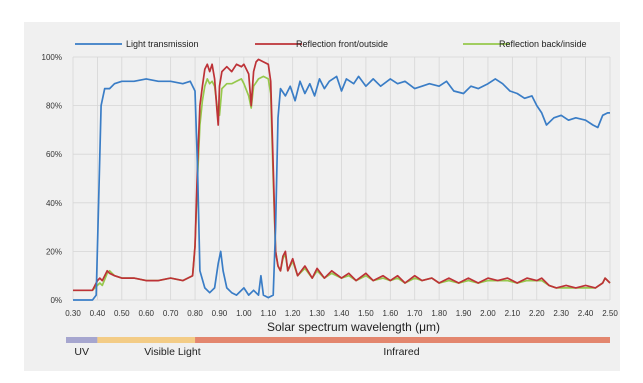 Image resolution: width=643 pixels, height=383 pixels. Describe the element at coordinates (561, 313) in the screenshot. I see `x-tick-label: 2.30` at that location.